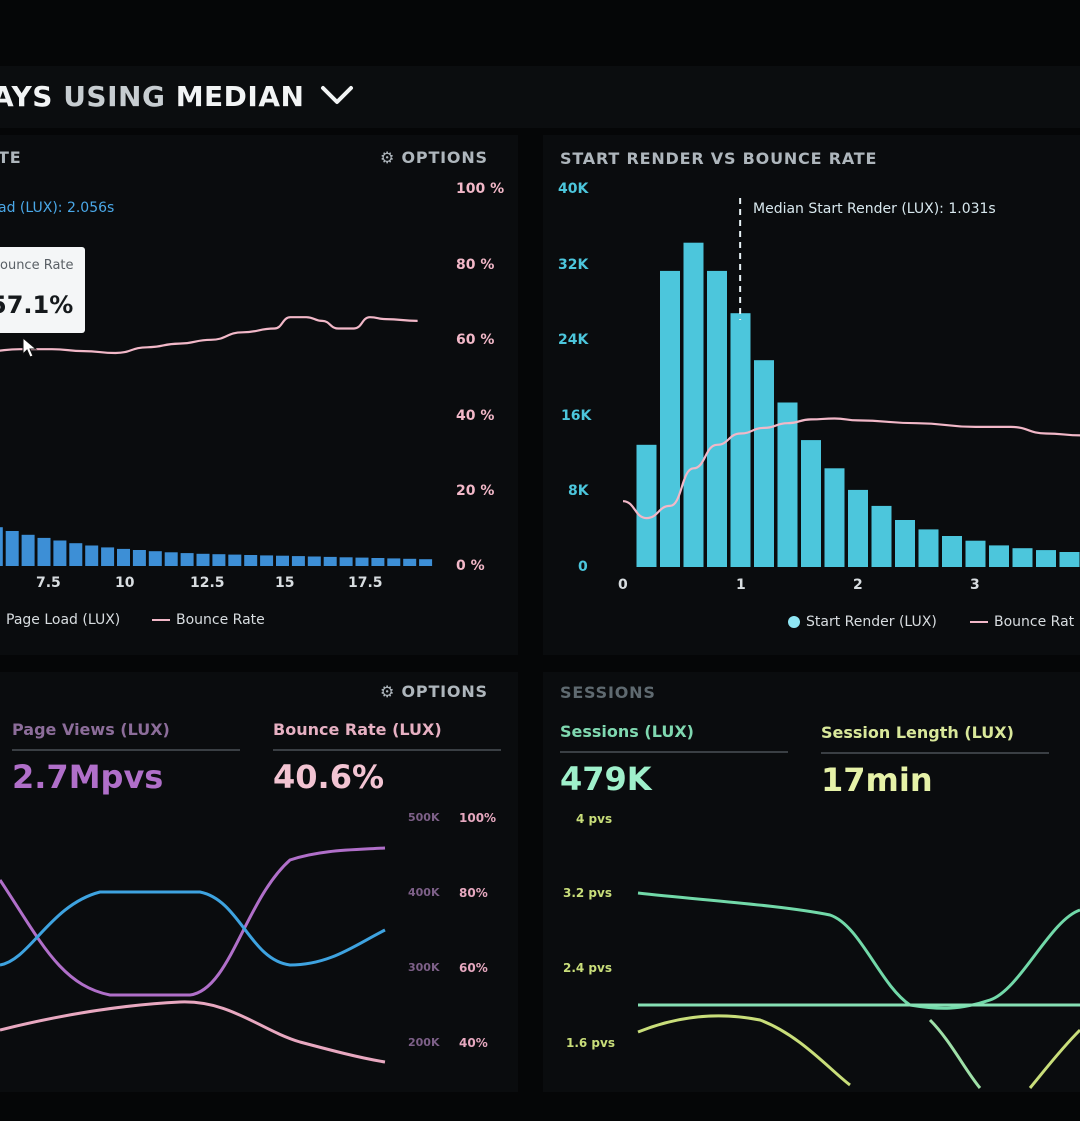 This screenshot has width=1080, height=1121. Describe the element at coordinates (871, 622) in the screenshot. I see `legend-start-render-label: Start Render (LUX)` at that location.